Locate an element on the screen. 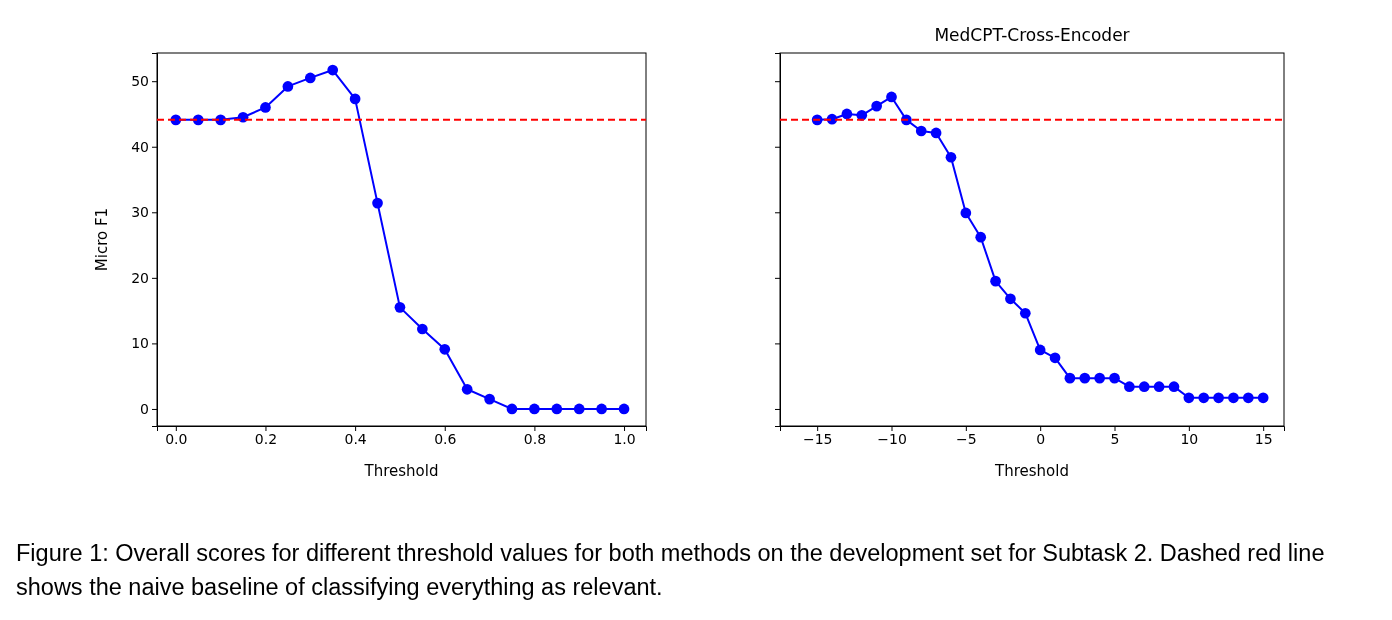  x-tick-label: 15 is located at coordinates (1263, 438).